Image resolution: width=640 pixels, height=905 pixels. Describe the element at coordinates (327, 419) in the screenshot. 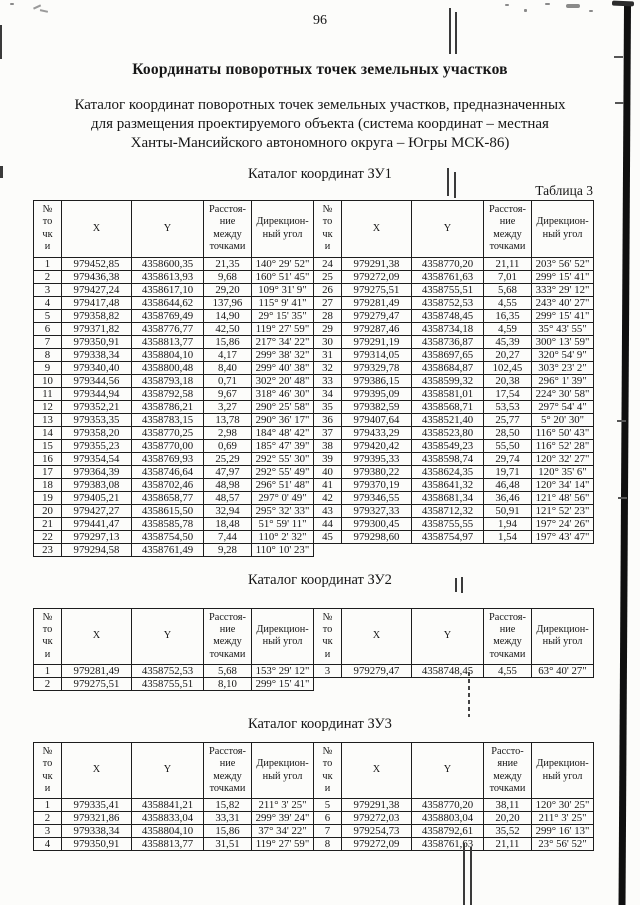

I see `cell: 36` at that location.